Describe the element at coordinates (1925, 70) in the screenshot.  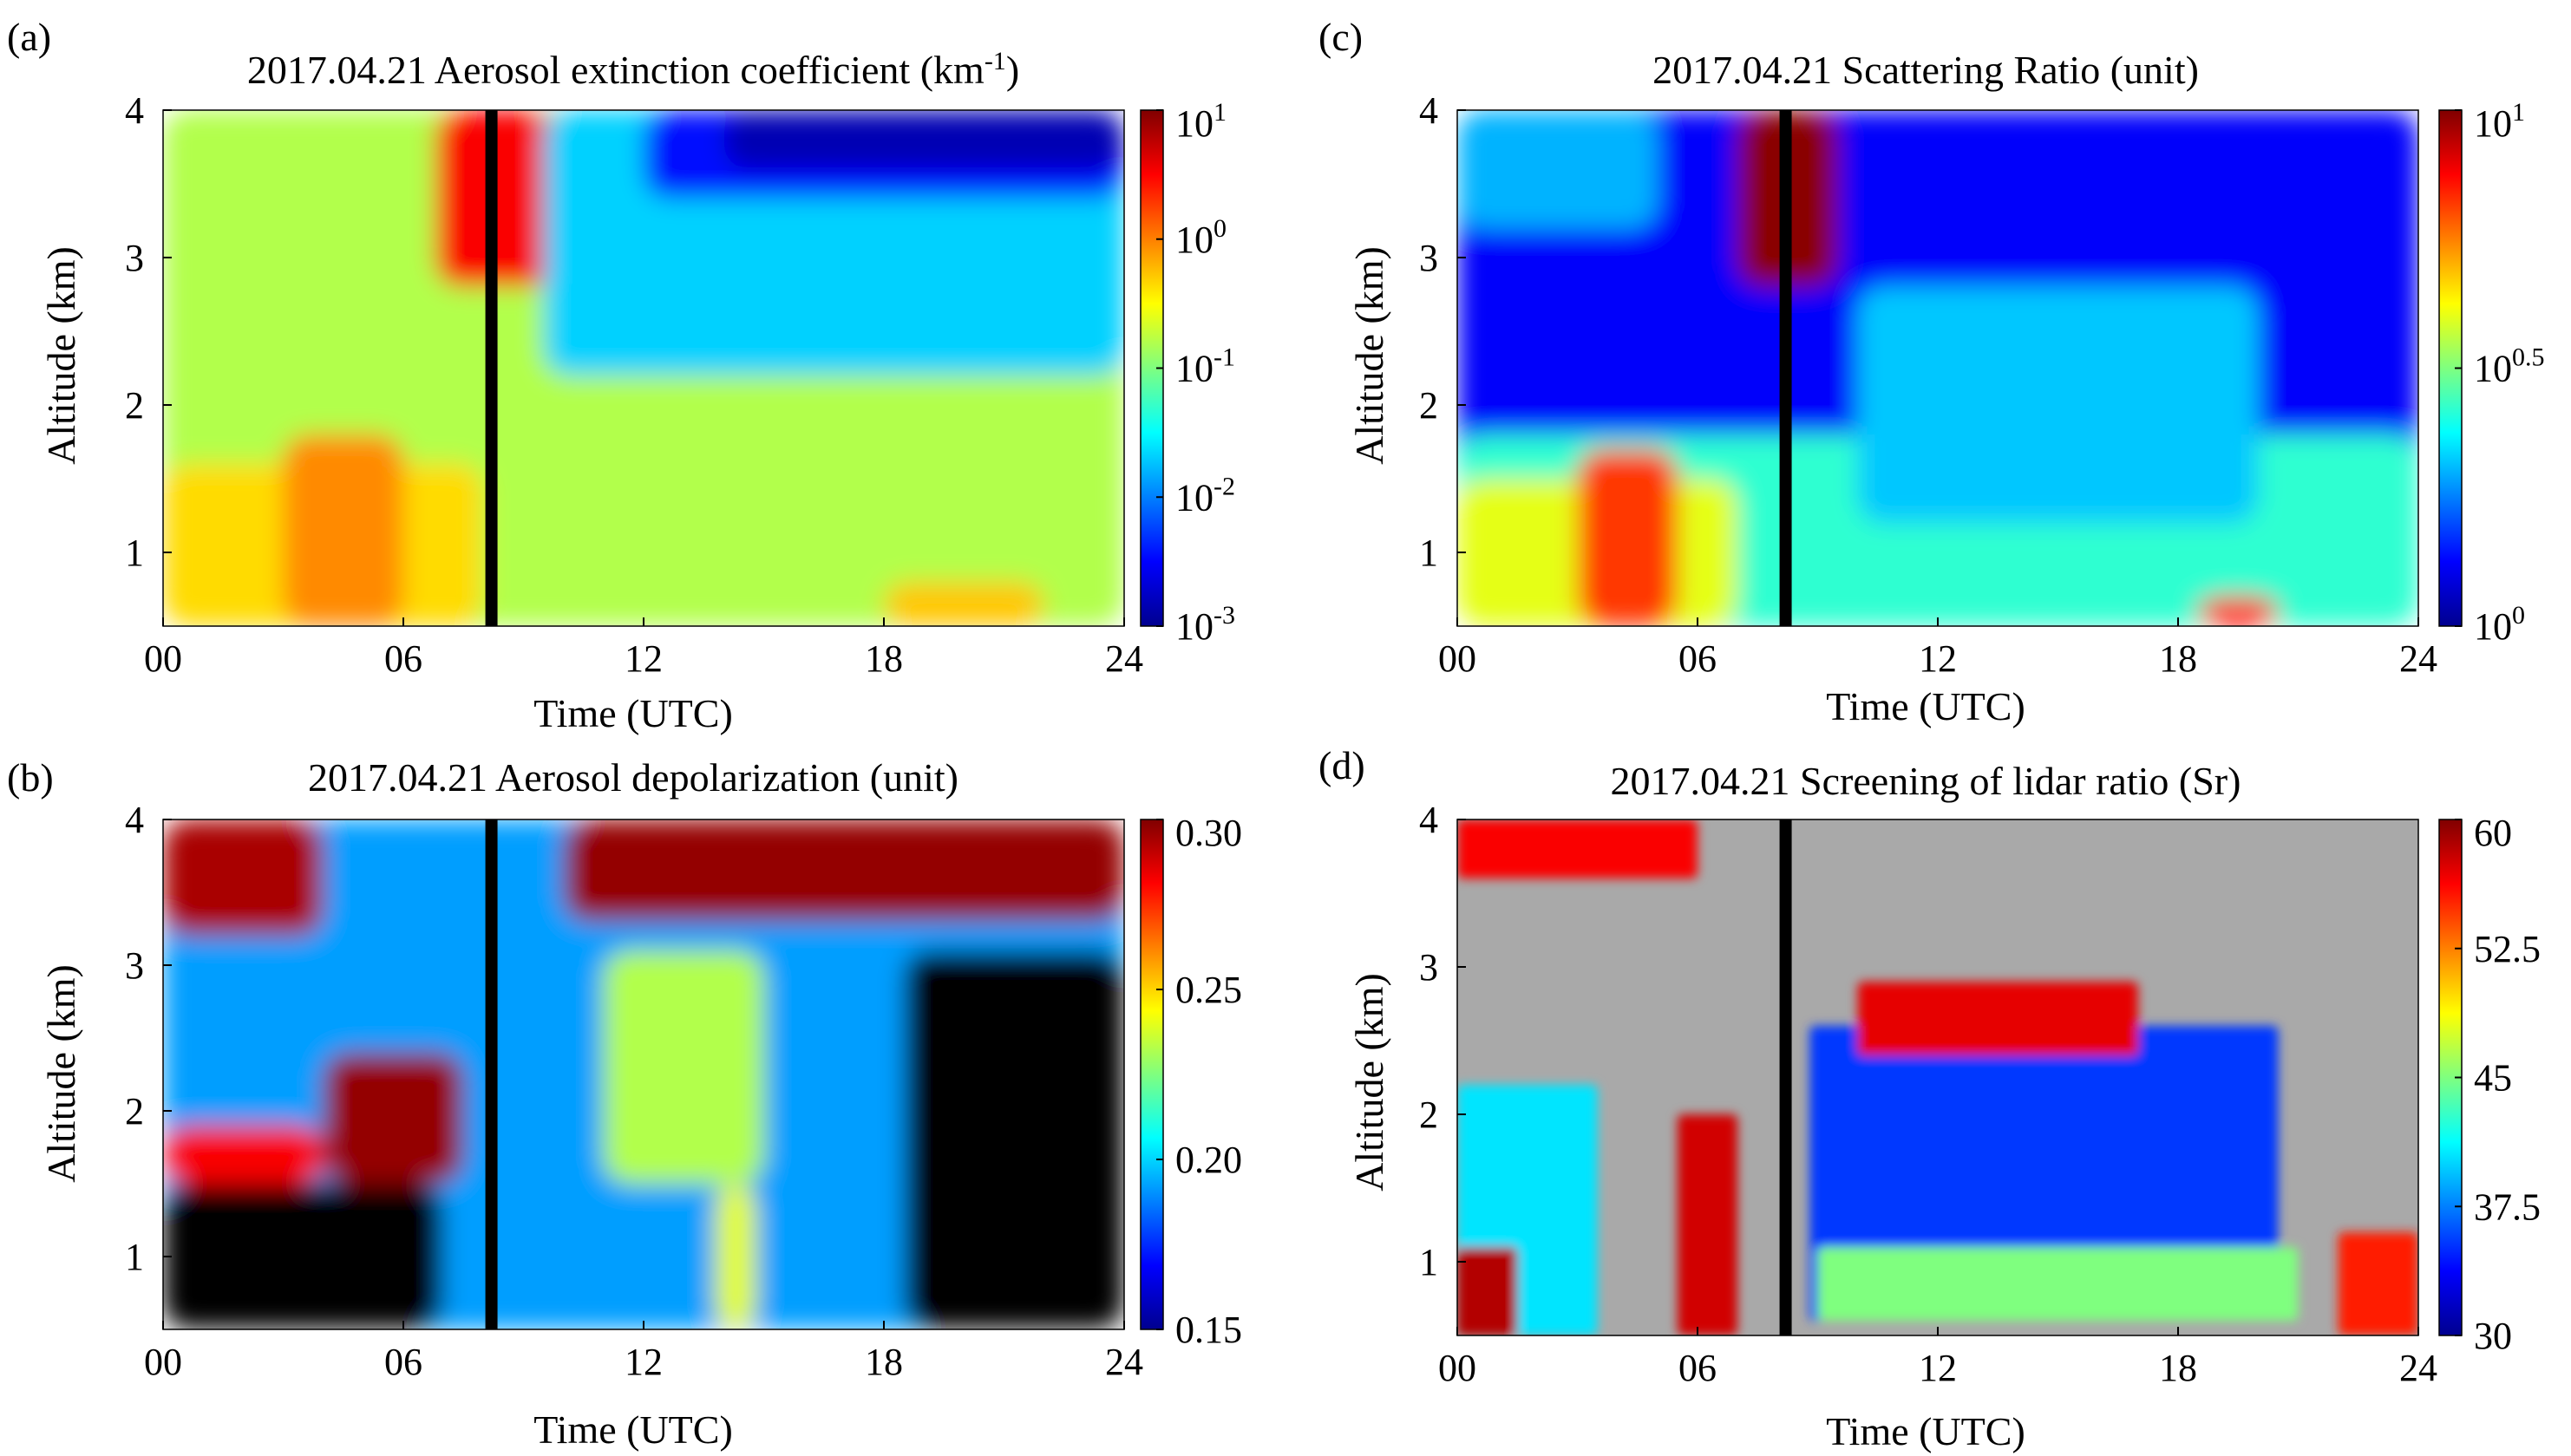
I see `panel-c-title: 2017.04.21 Scattering Ratio (unit)` at that location.